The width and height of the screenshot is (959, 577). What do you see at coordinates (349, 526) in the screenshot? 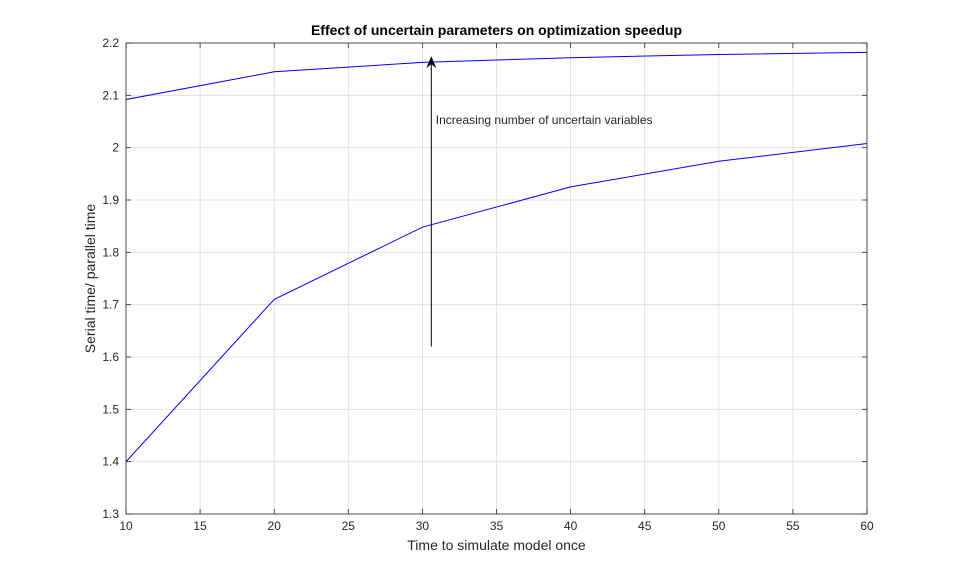
I see `x-tick-label: 25` at bounding box center [349, 526].